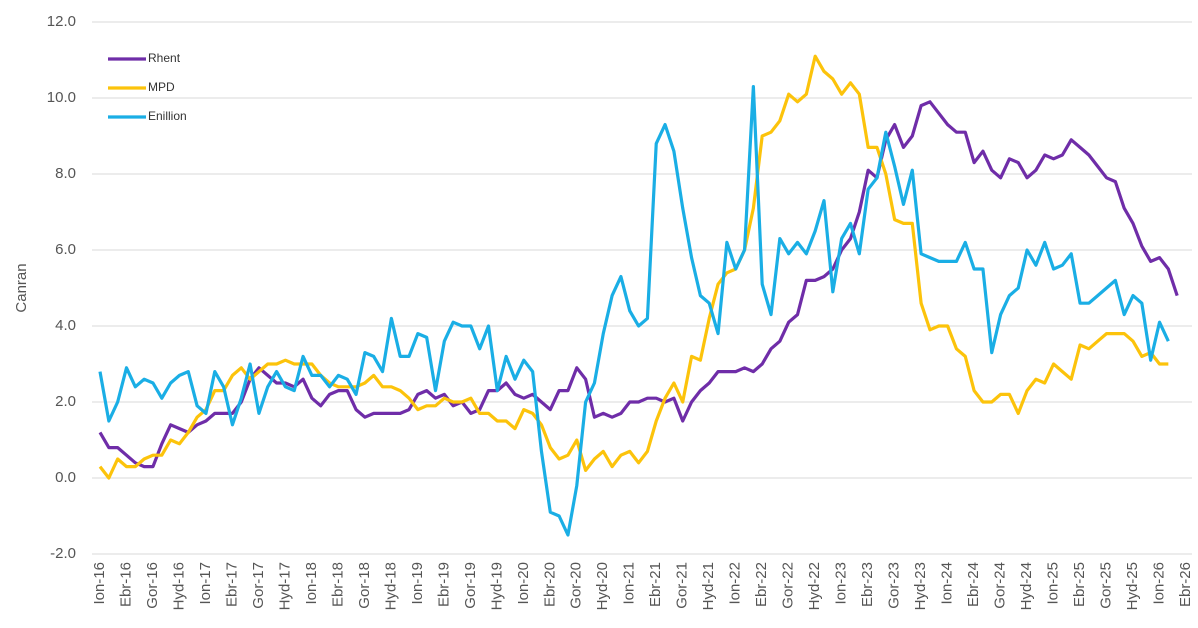  Describe the element at coordinates (231, 584) in the screenshot. I see `x-tick-label: Ebr-17` at that location.